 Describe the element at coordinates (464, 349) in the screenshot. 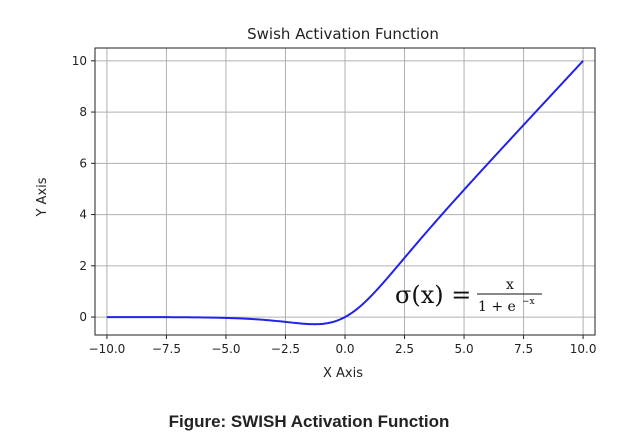

I see `x-tick-label: 5.0` at that location.